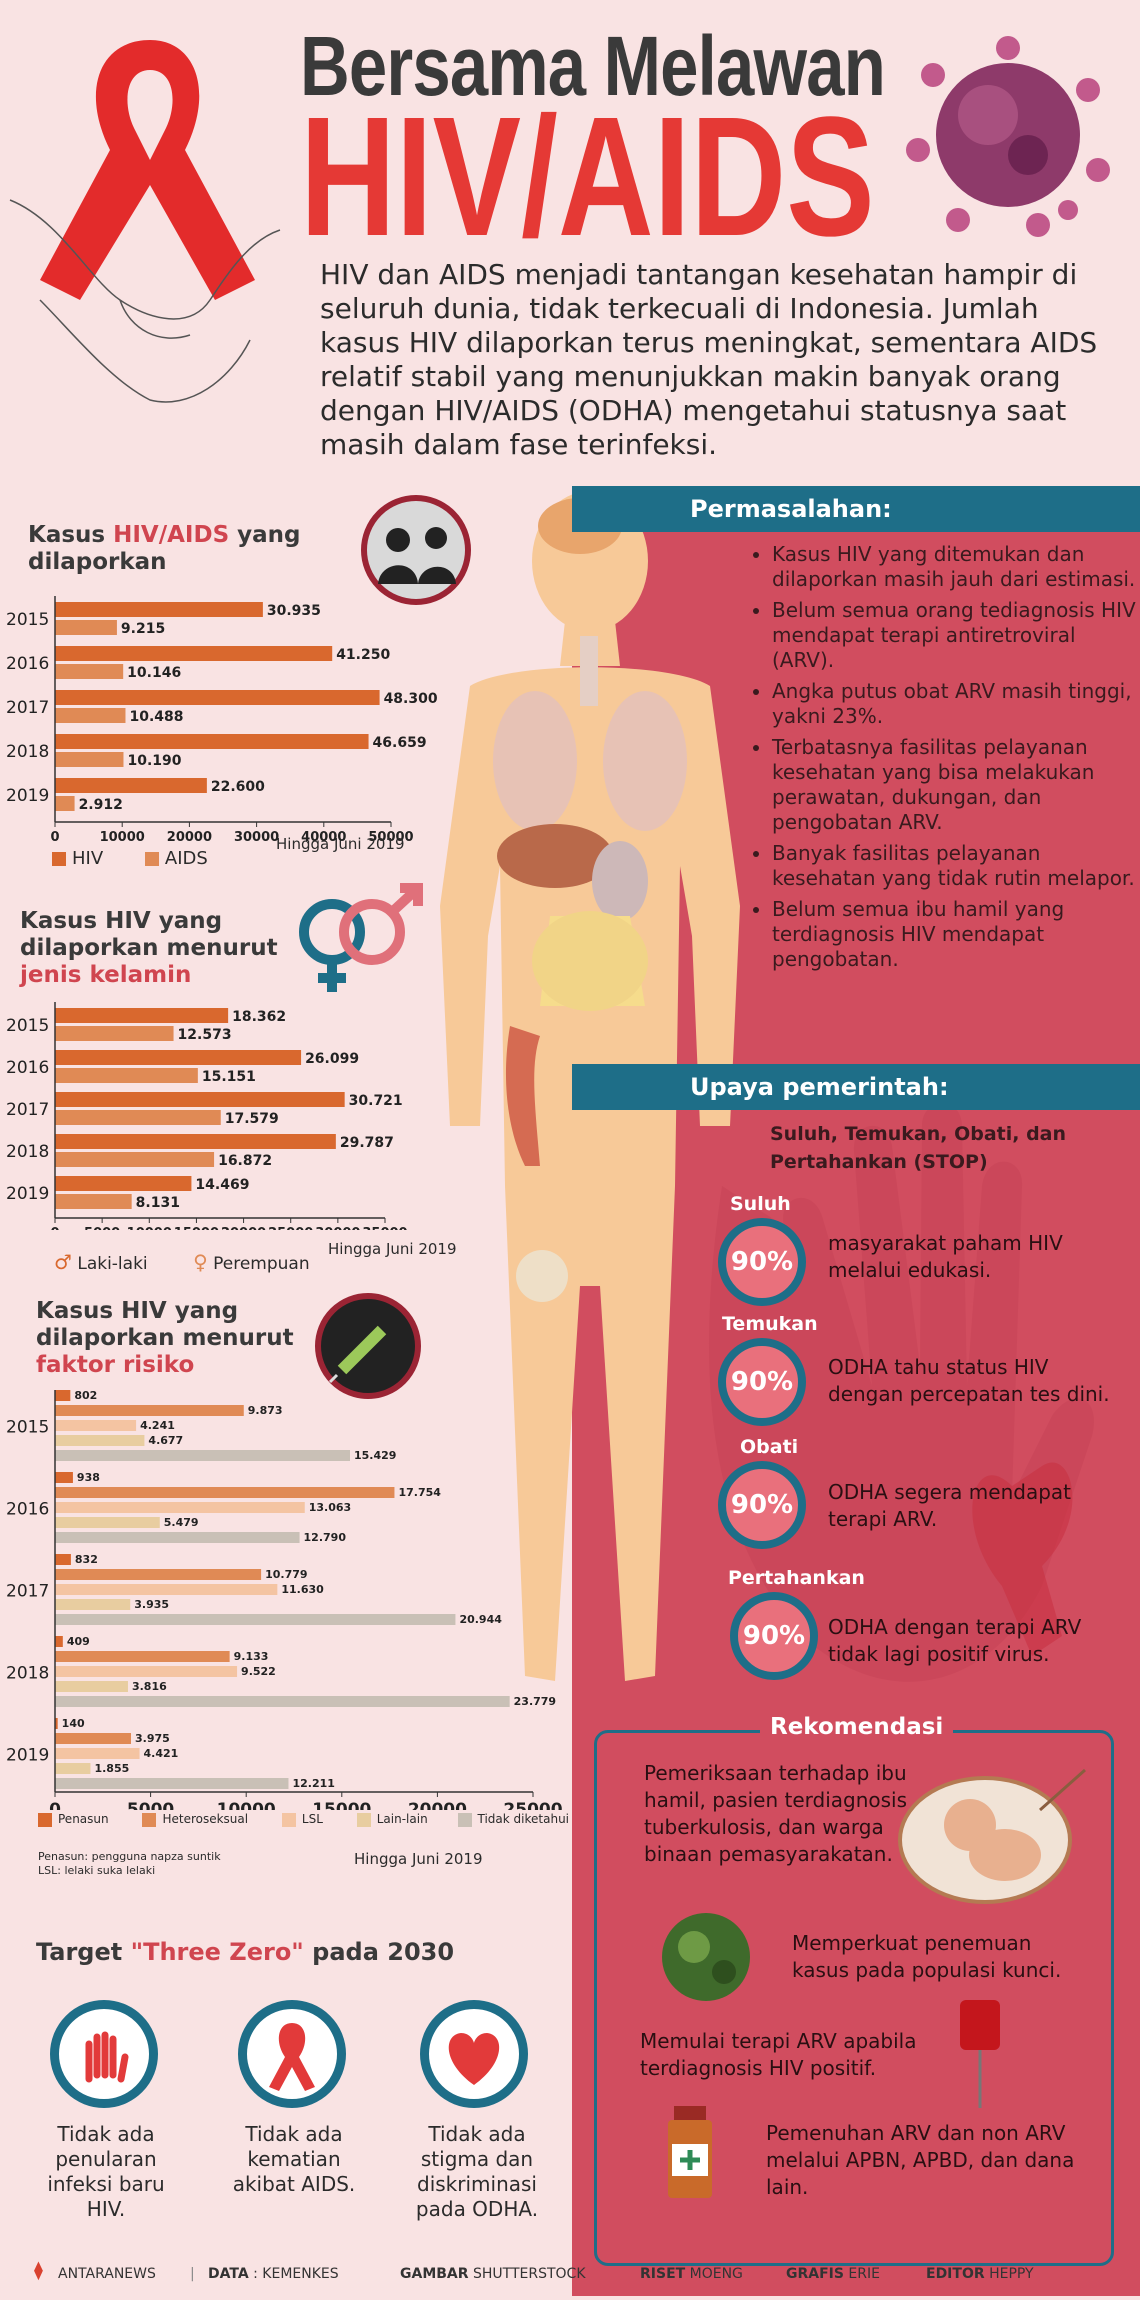  Describe the element at coordinates (149, 1228) in the screenshot. I see `x-tick-label: 10000` at that location.